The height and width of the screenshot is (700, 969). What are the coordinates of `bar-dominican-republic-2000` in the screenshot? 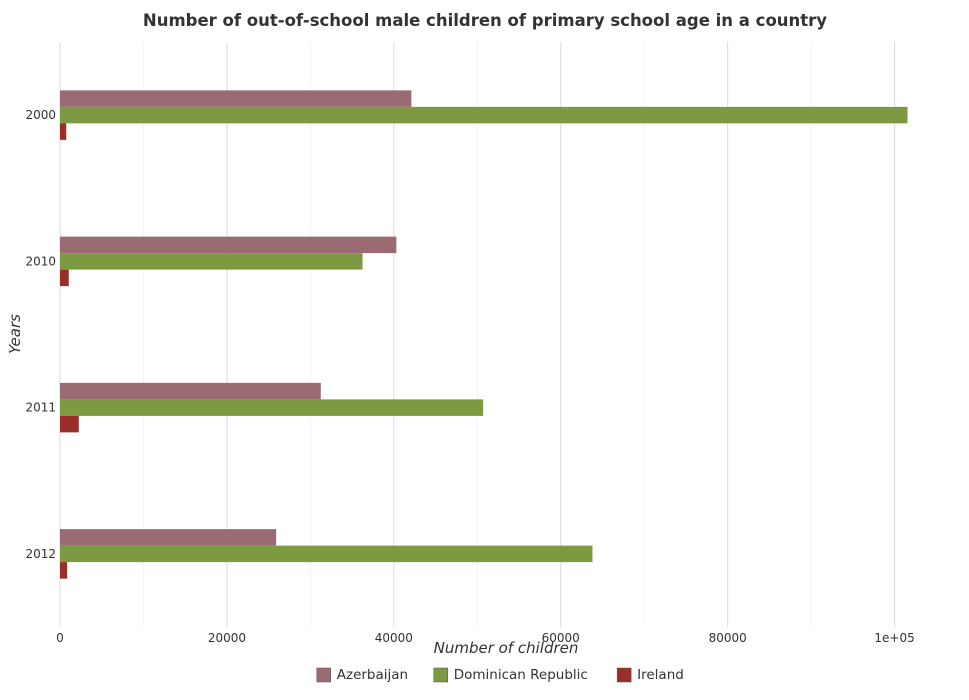 It's located at (484, 115).